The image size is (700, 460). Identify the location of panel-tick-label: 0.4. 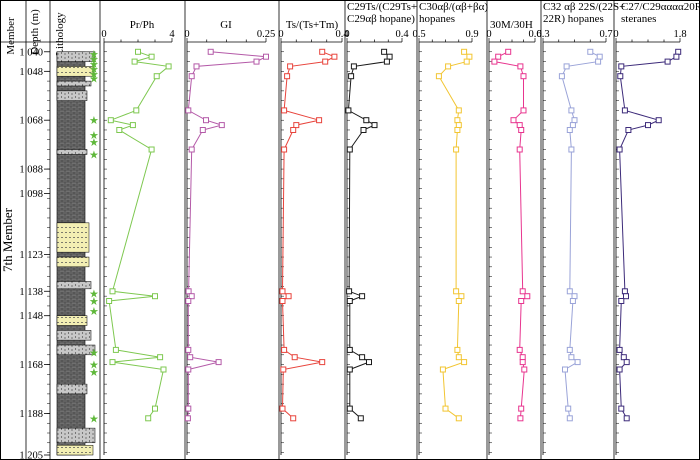
(402, 34).